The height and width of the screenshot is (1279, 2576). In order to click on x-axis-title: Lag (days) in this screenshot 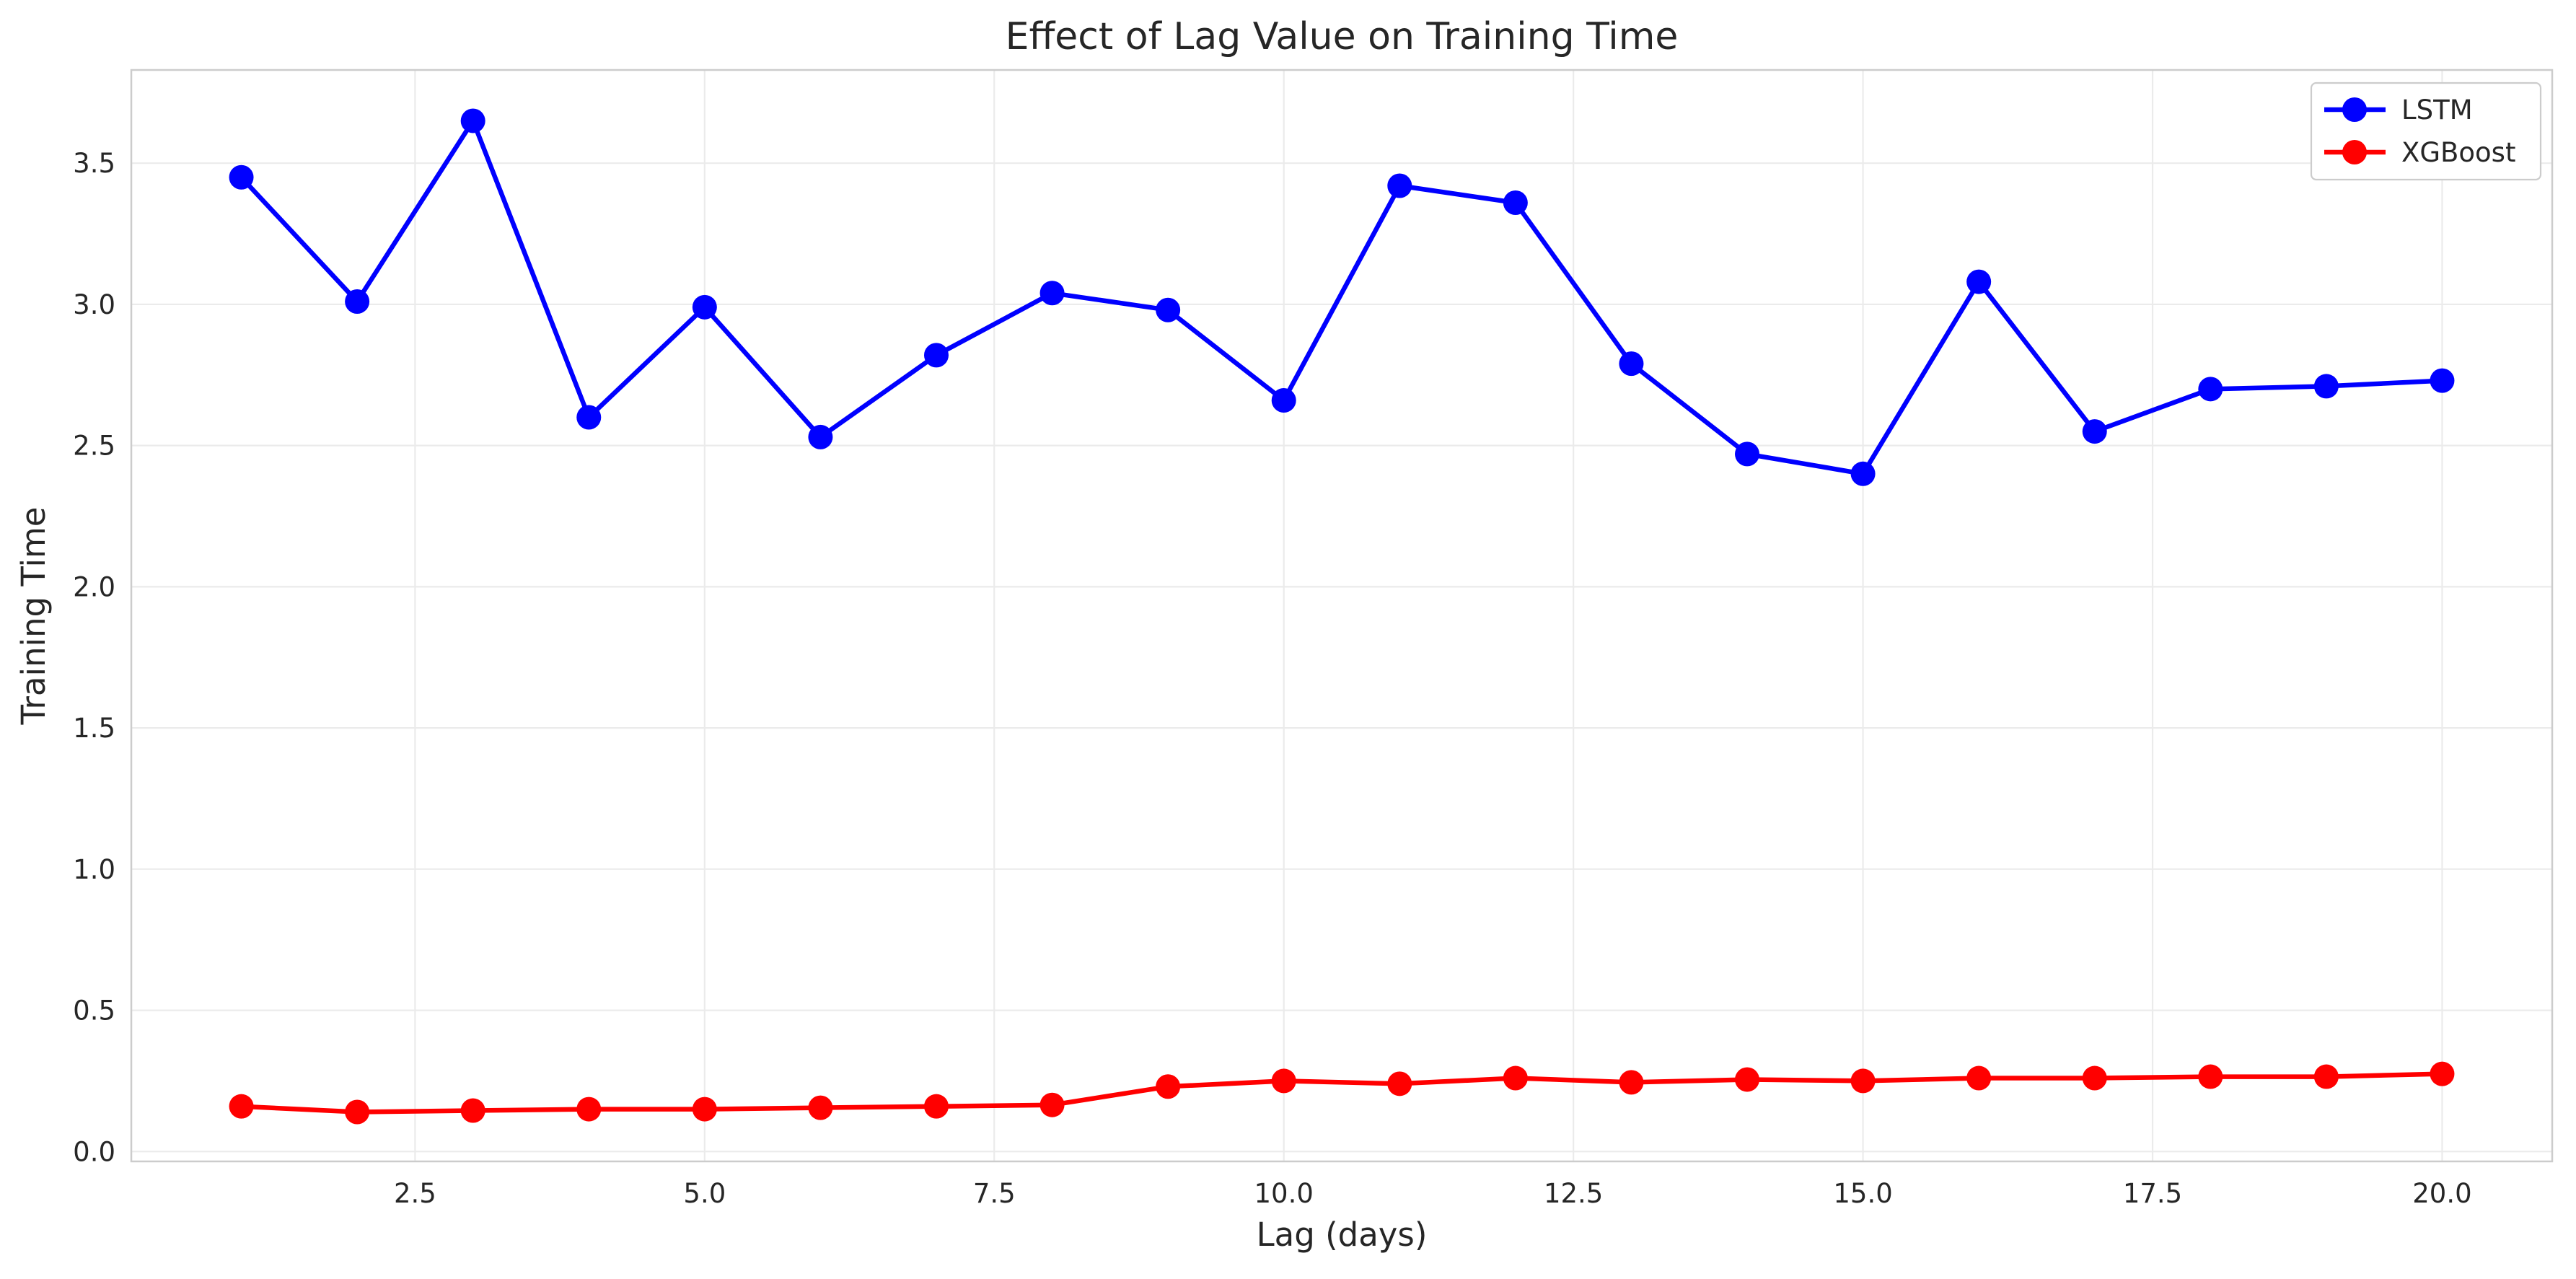, I will do `click(1342, 1235)`.